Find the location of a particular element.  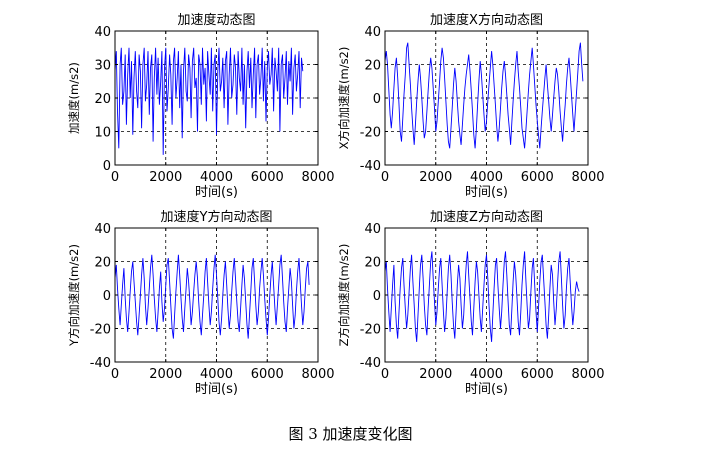

chart-4-title: 加速度Z方向动态图 is located at coordinates (486, 217).